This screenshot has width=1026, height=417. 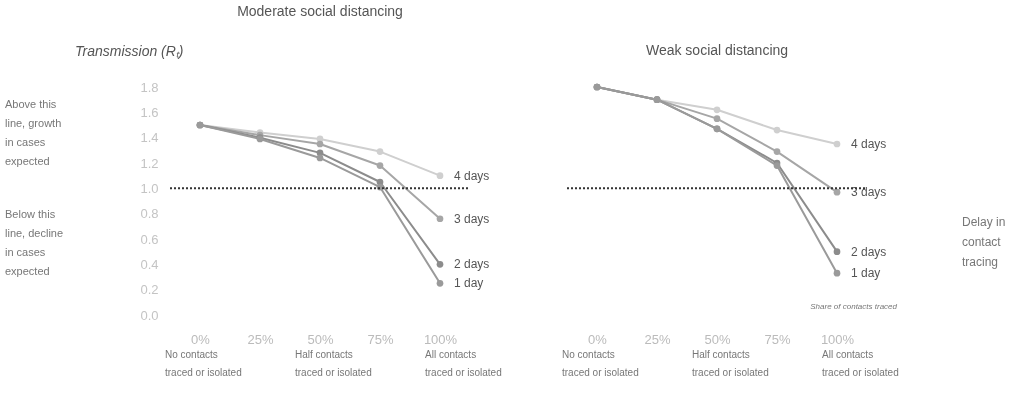 What do you see at coordinates (149, 264) in the screenshot?
I see `y-tick-label: 0.4` at bounding box center [149, 264].